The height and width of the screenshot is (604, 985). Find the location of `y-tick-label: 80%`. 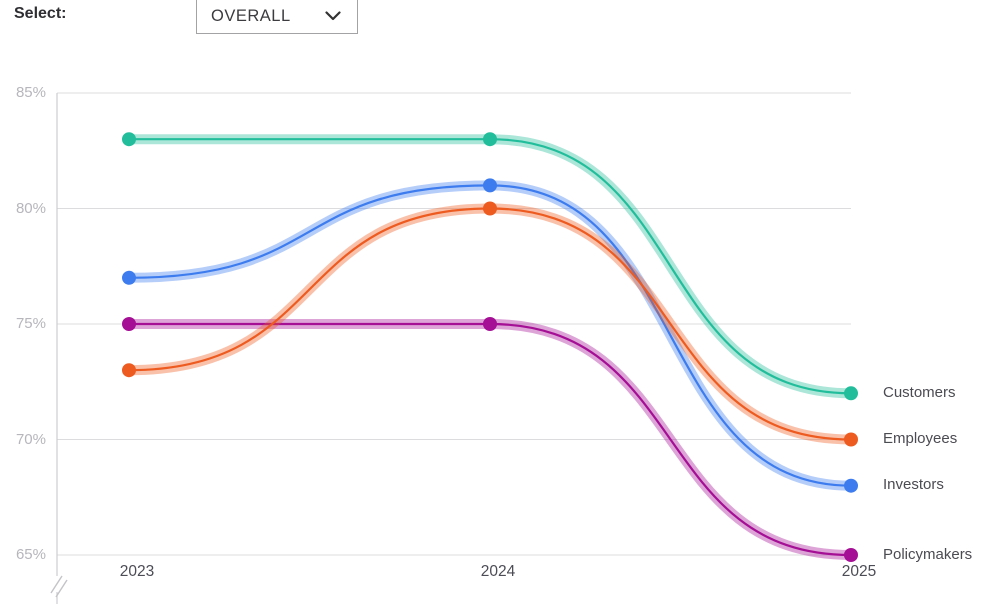

y-tick-label: 80% is located at coordinates (30, 208).